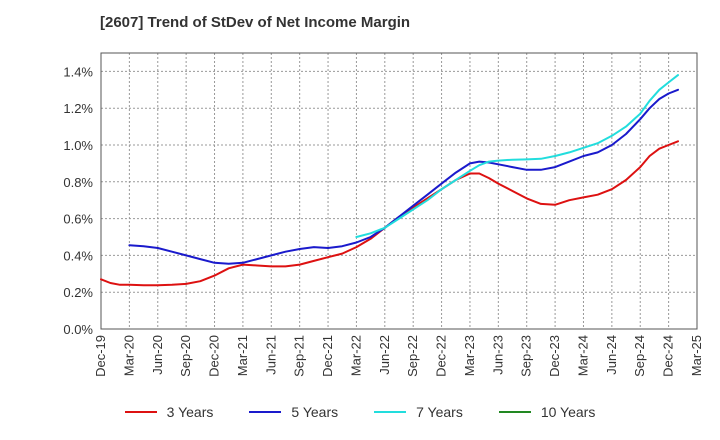 The image size is (720, 440). I want to click on legend-item: 7 Years, so click(418, 412).